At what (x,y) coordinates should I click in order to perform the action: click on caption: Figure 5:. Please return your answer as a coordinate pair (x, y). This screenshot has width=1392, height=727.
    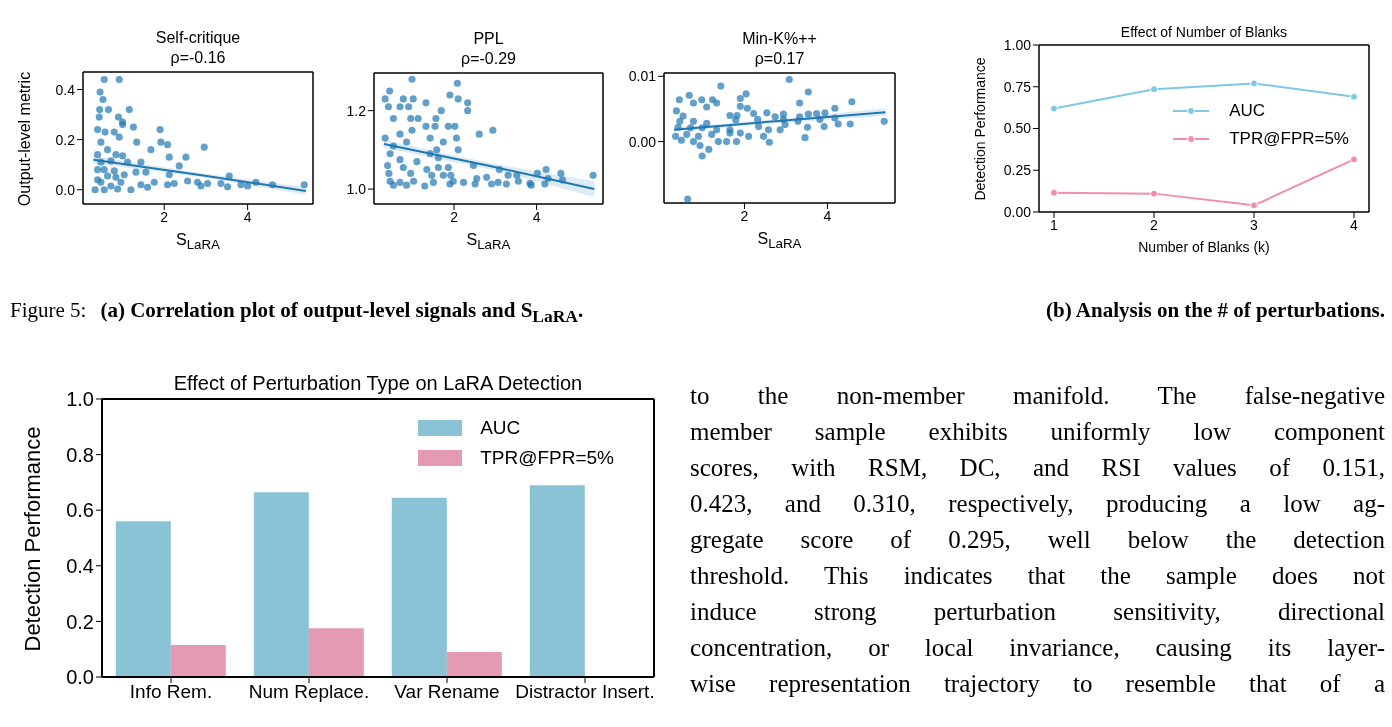
    Looking at the image, I should click on (48, 310).